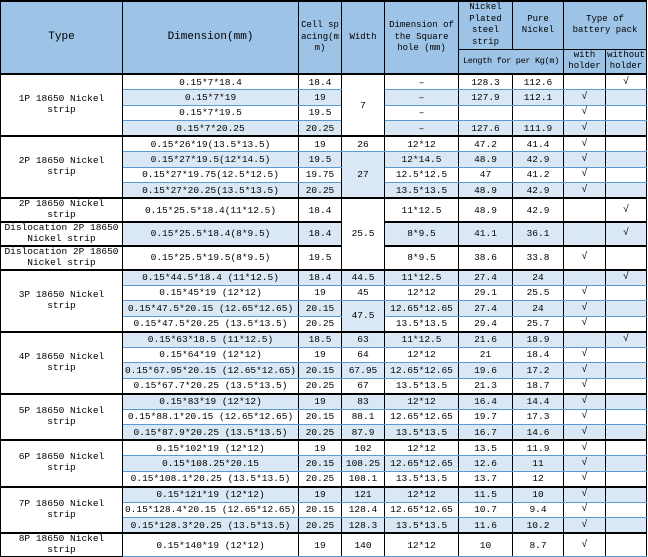  Describe the element at coordinates (210, 401) in the screenshot. I see `dimension-cell: 0.15*83*19 (12*12)` at that location.